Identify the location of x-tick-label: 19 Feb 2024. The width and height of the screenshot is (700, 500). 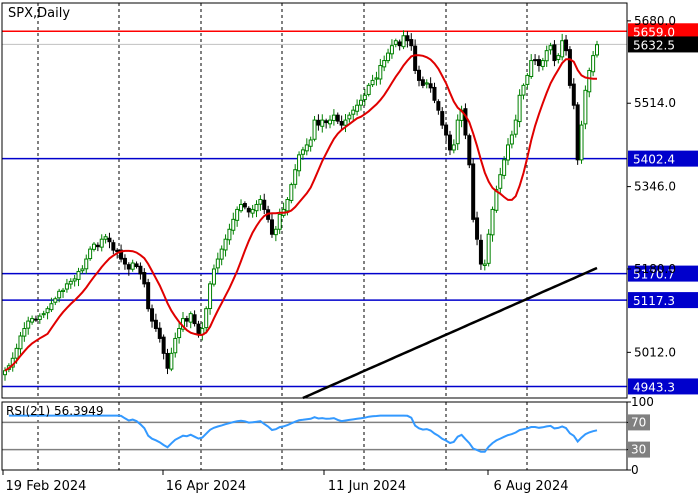
(46, 486).